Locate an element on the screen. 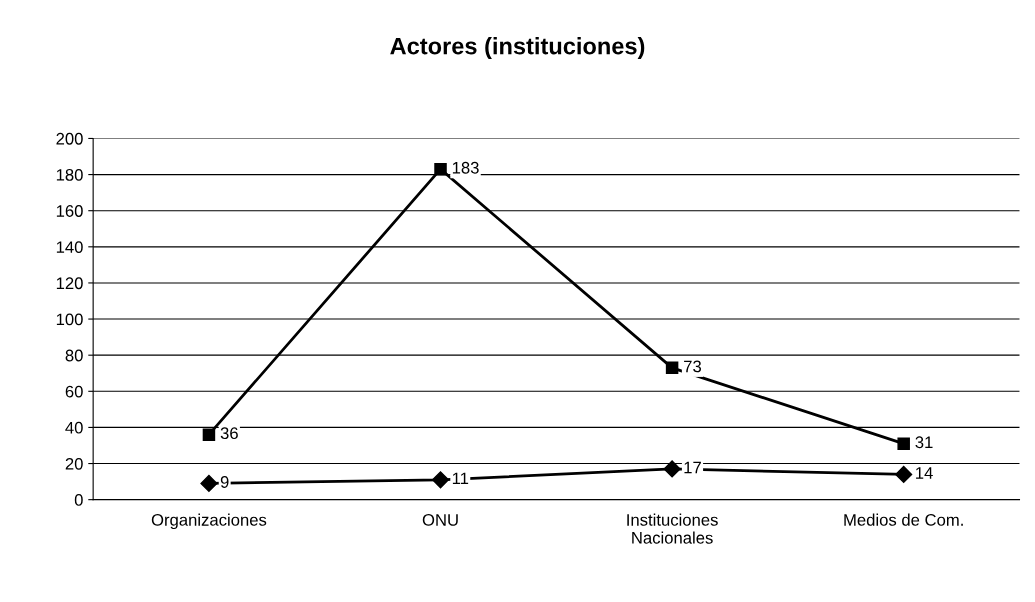 This screenshot has width=1035, height=602. data-label: 14 is located at coordinates (924, 473).